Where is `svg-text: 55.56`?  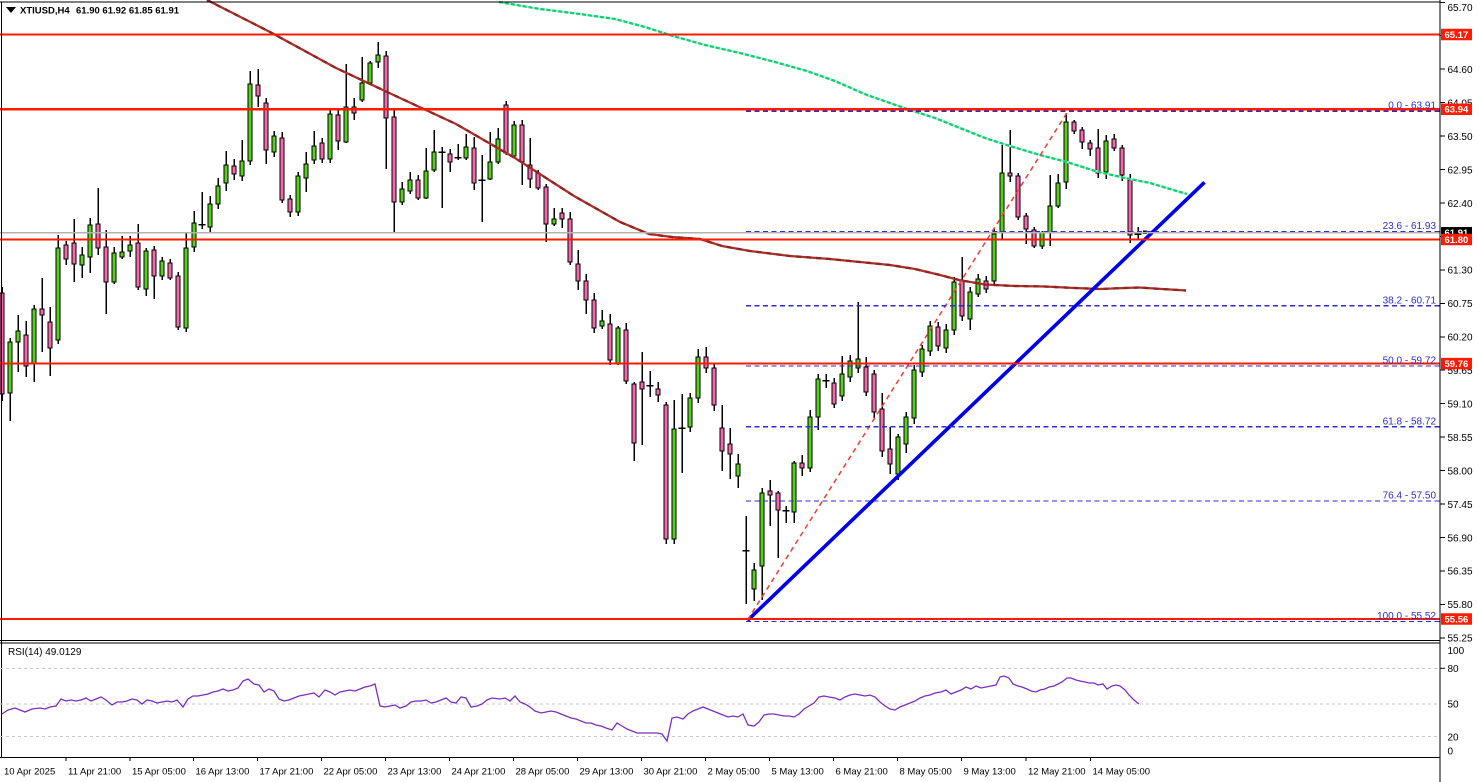 svg-text: 55.56 is located at coordinates (1457, 619).